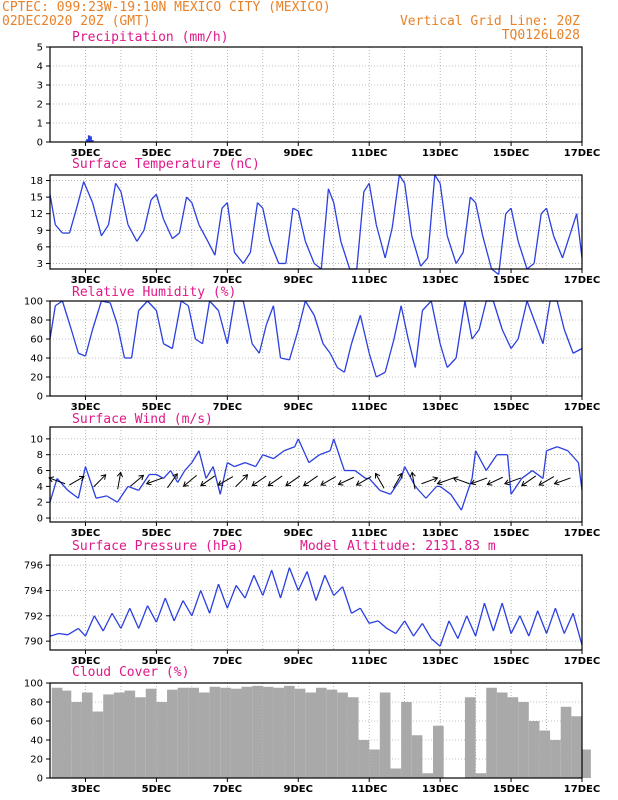 This screenshot has height=800, width=618. Describe the element at coordinates (40, 105) in the screenshot. I see `y-tick-label: 2` at that location.